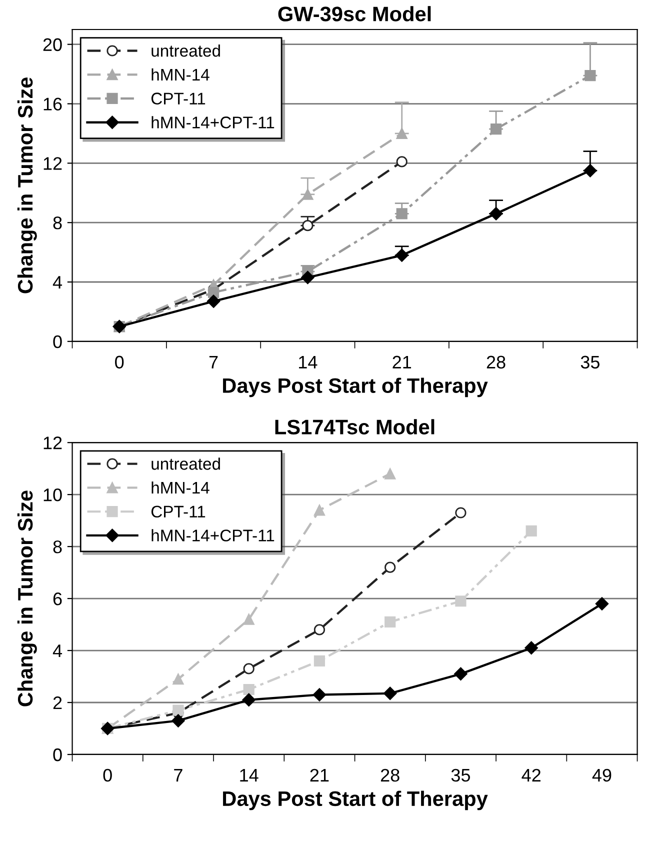 This screenshot has width=657, height=843. What do you see at coordinates (602, 775) in the screenshot?
I see `x-tick-label: 49` at bounding box center [602, 775].